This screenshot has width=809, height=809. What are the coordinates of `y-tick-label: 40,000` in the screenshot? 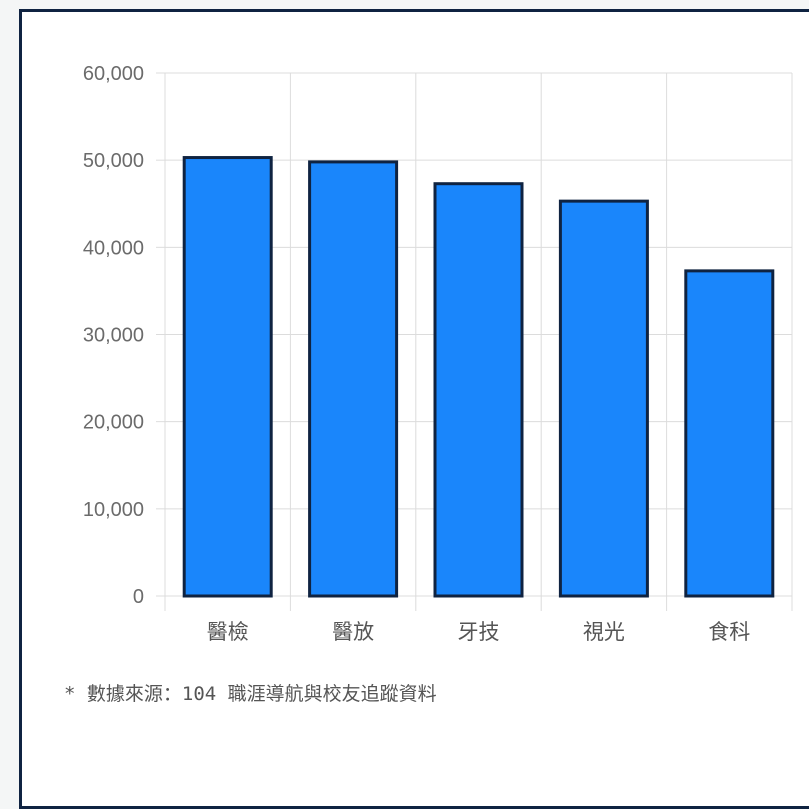 It's located at (113, 248).